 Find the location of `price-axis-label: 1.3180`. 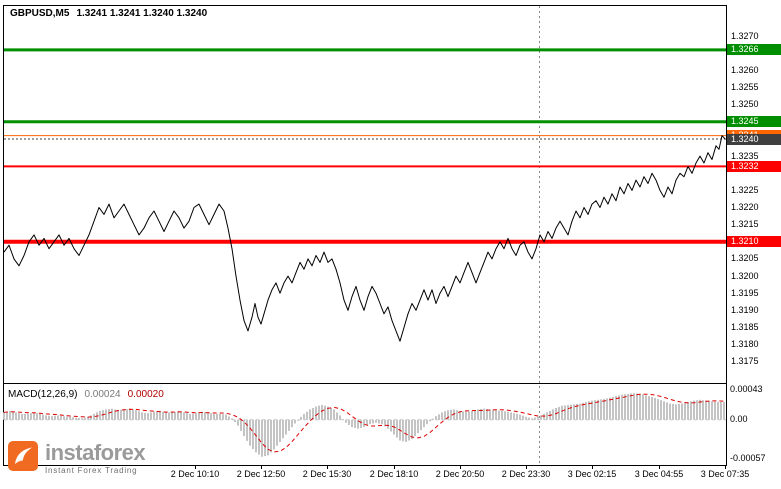

price-axis-label: 1.3180 is located at coordinates (745, 344).